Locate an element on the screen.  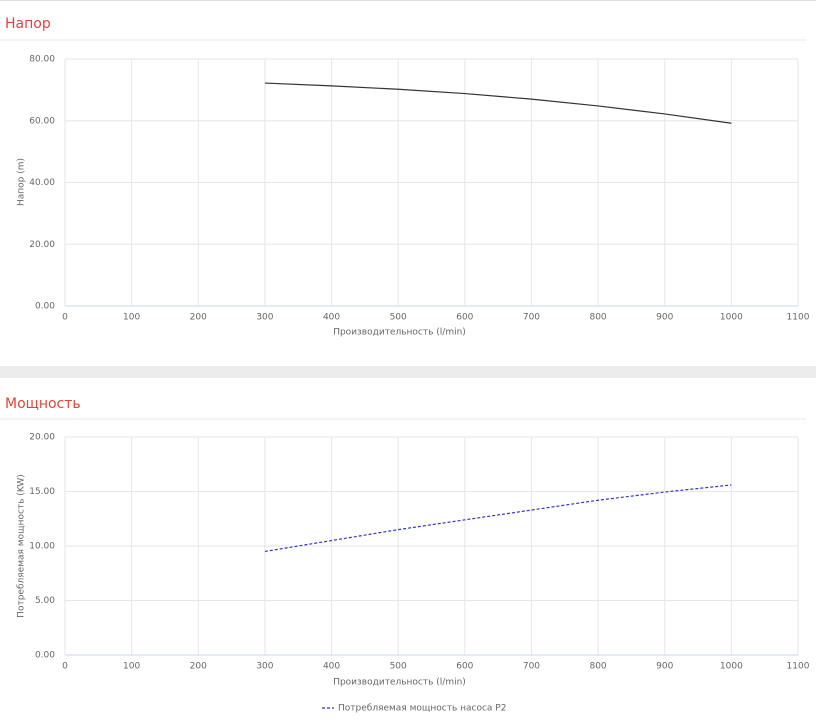
legend-label: Потребляемая мощность насоса P2 is located at coordinates (422, 709).